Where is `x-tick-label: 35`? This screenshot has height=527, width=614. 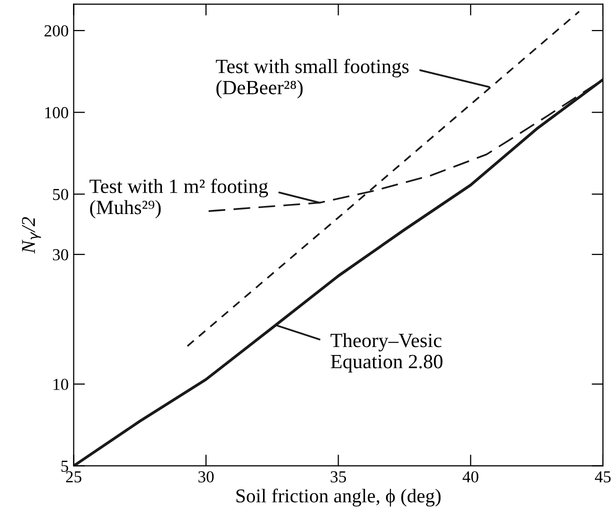
x-tick-label: 35 is located at coordinates (338, 476).